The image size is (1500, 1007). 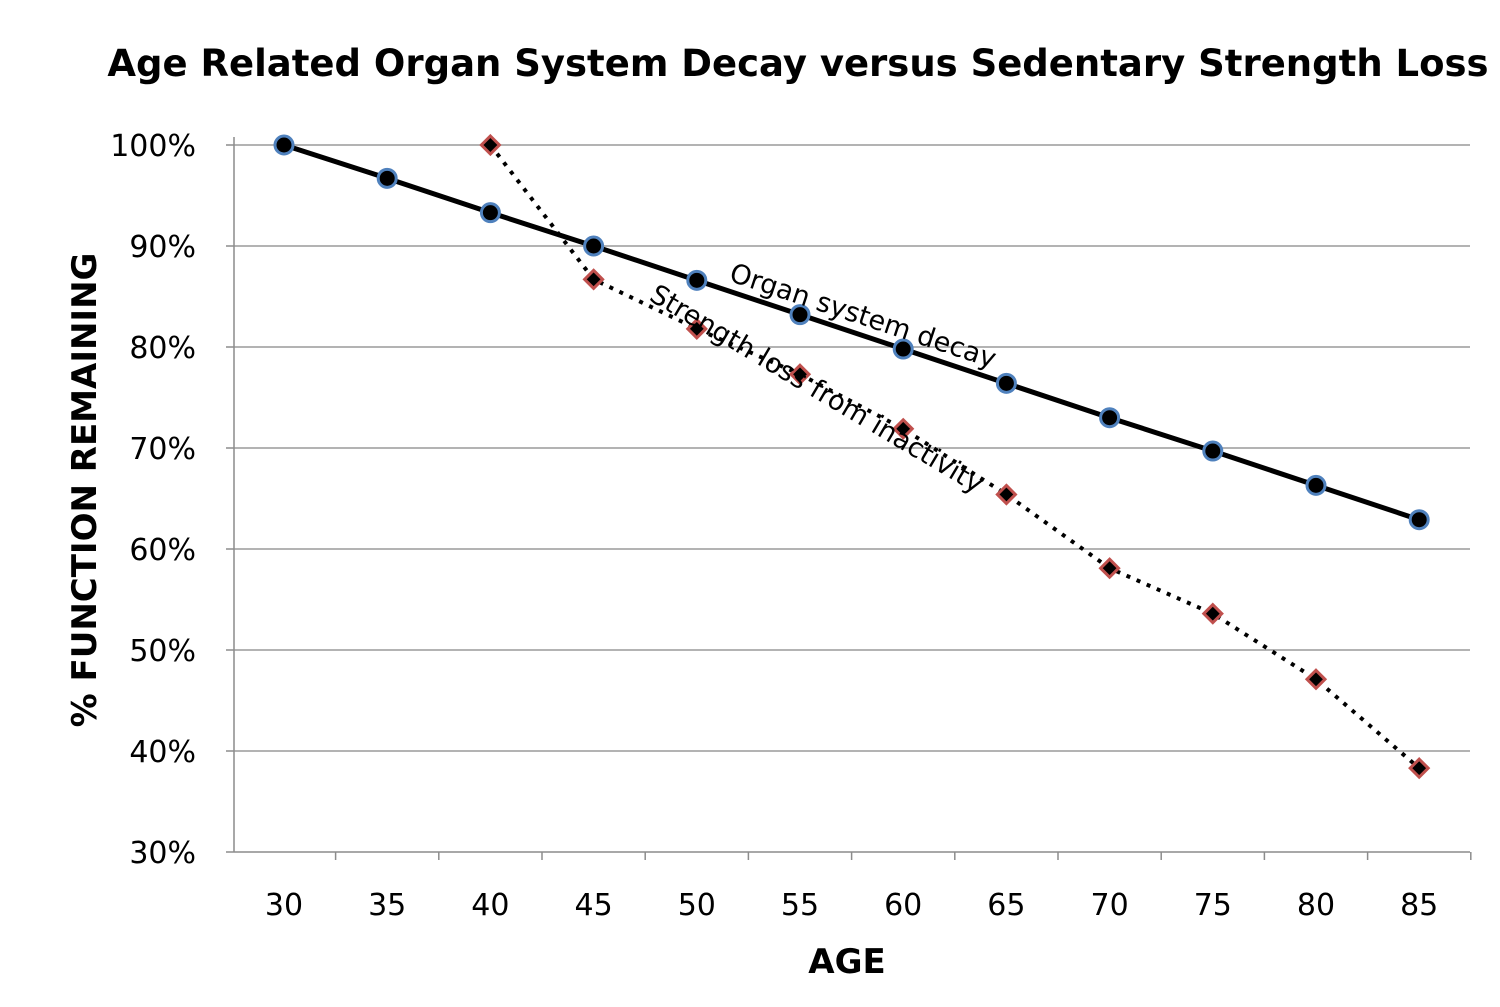 I want to click on x-tick-label: 35, so click(x=387, y=905).